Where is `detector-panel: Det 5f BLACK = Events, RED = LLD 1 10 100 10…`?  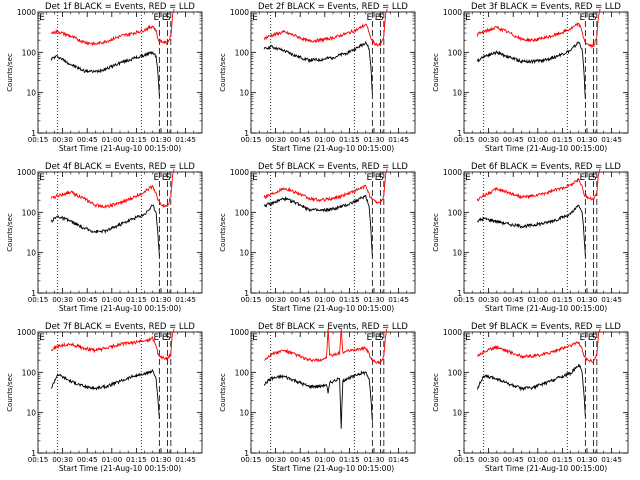 detector-panel: Det 5f BLACK = Events, RED = LLD 1 10 100 10… is located at coordinates (317, 237).